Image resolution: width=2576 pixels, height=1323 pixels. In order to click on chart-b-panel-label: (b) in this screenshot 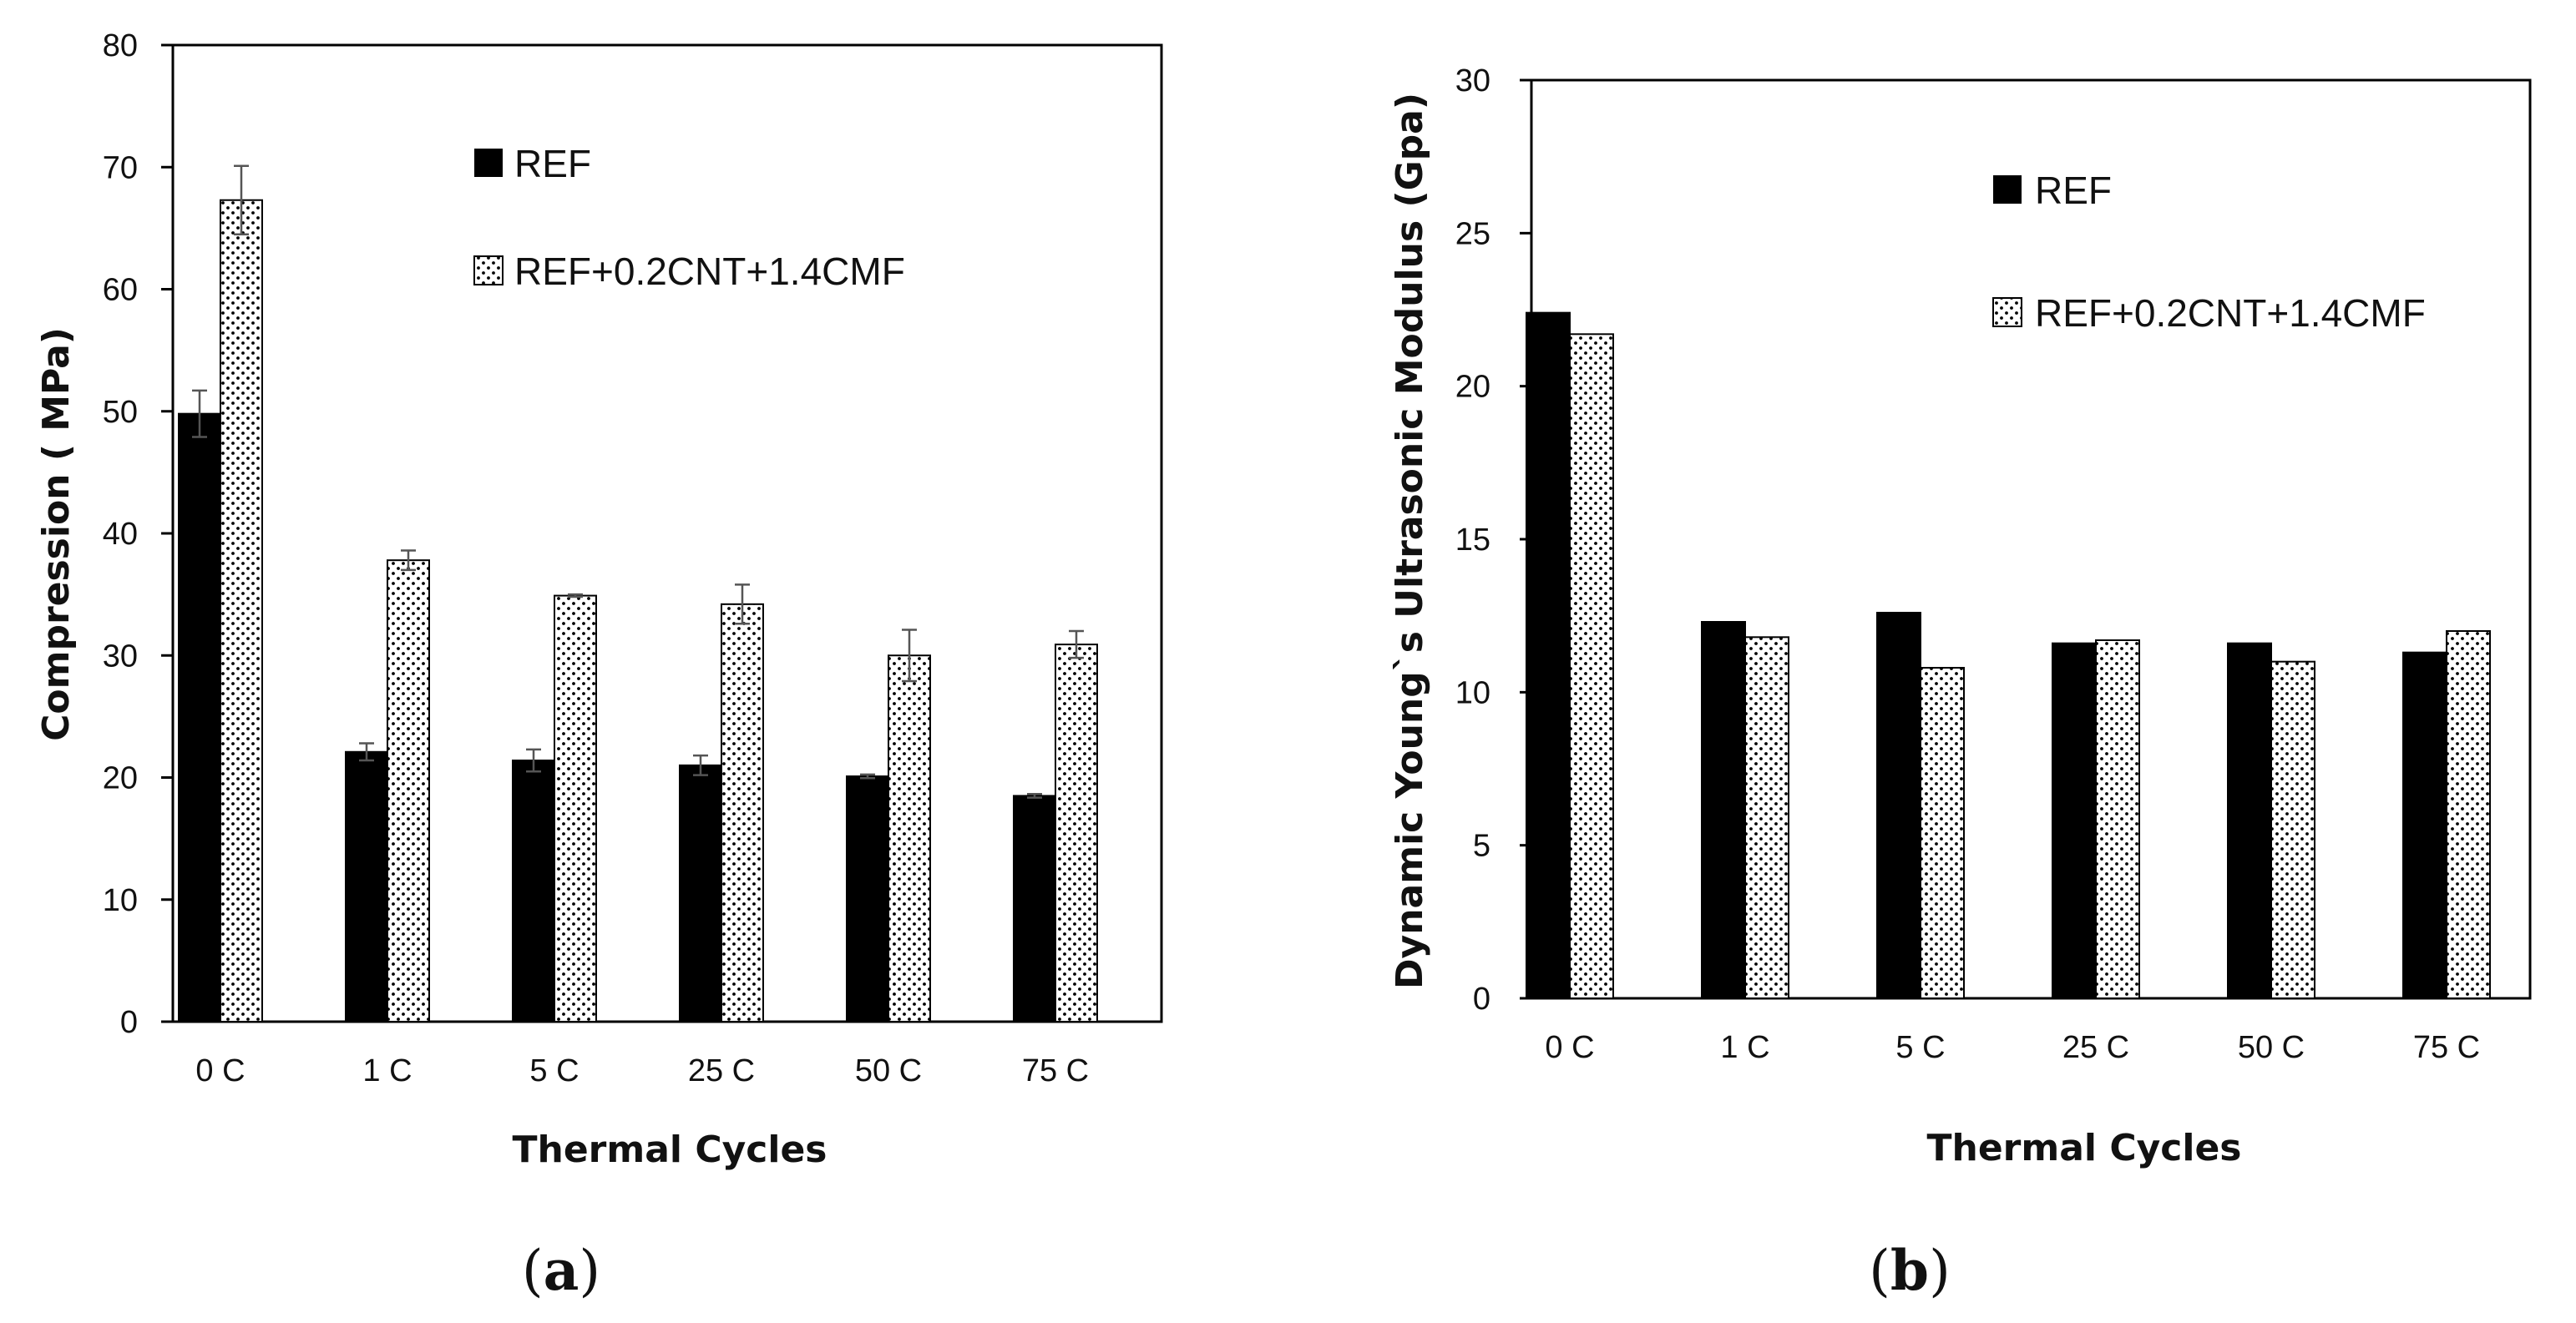, I will do `click(1910, 1270)`.